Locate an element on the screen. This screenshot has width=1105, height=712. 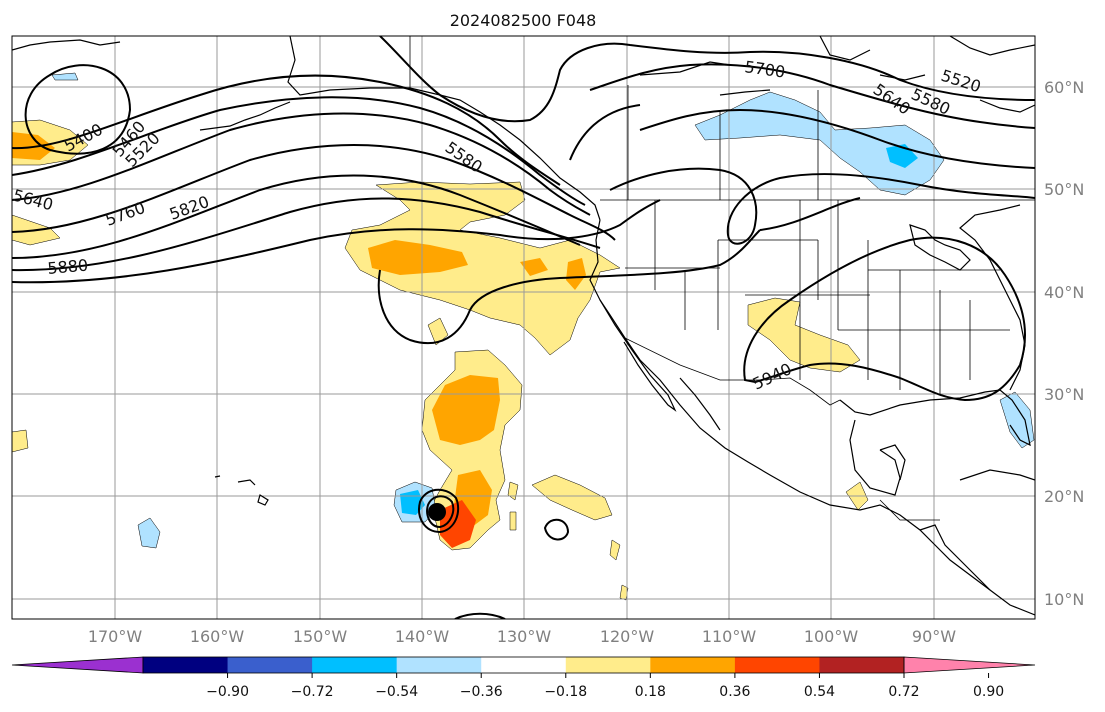
negative-anomaly-patch-hawaii is located at coordinates (149, 533).